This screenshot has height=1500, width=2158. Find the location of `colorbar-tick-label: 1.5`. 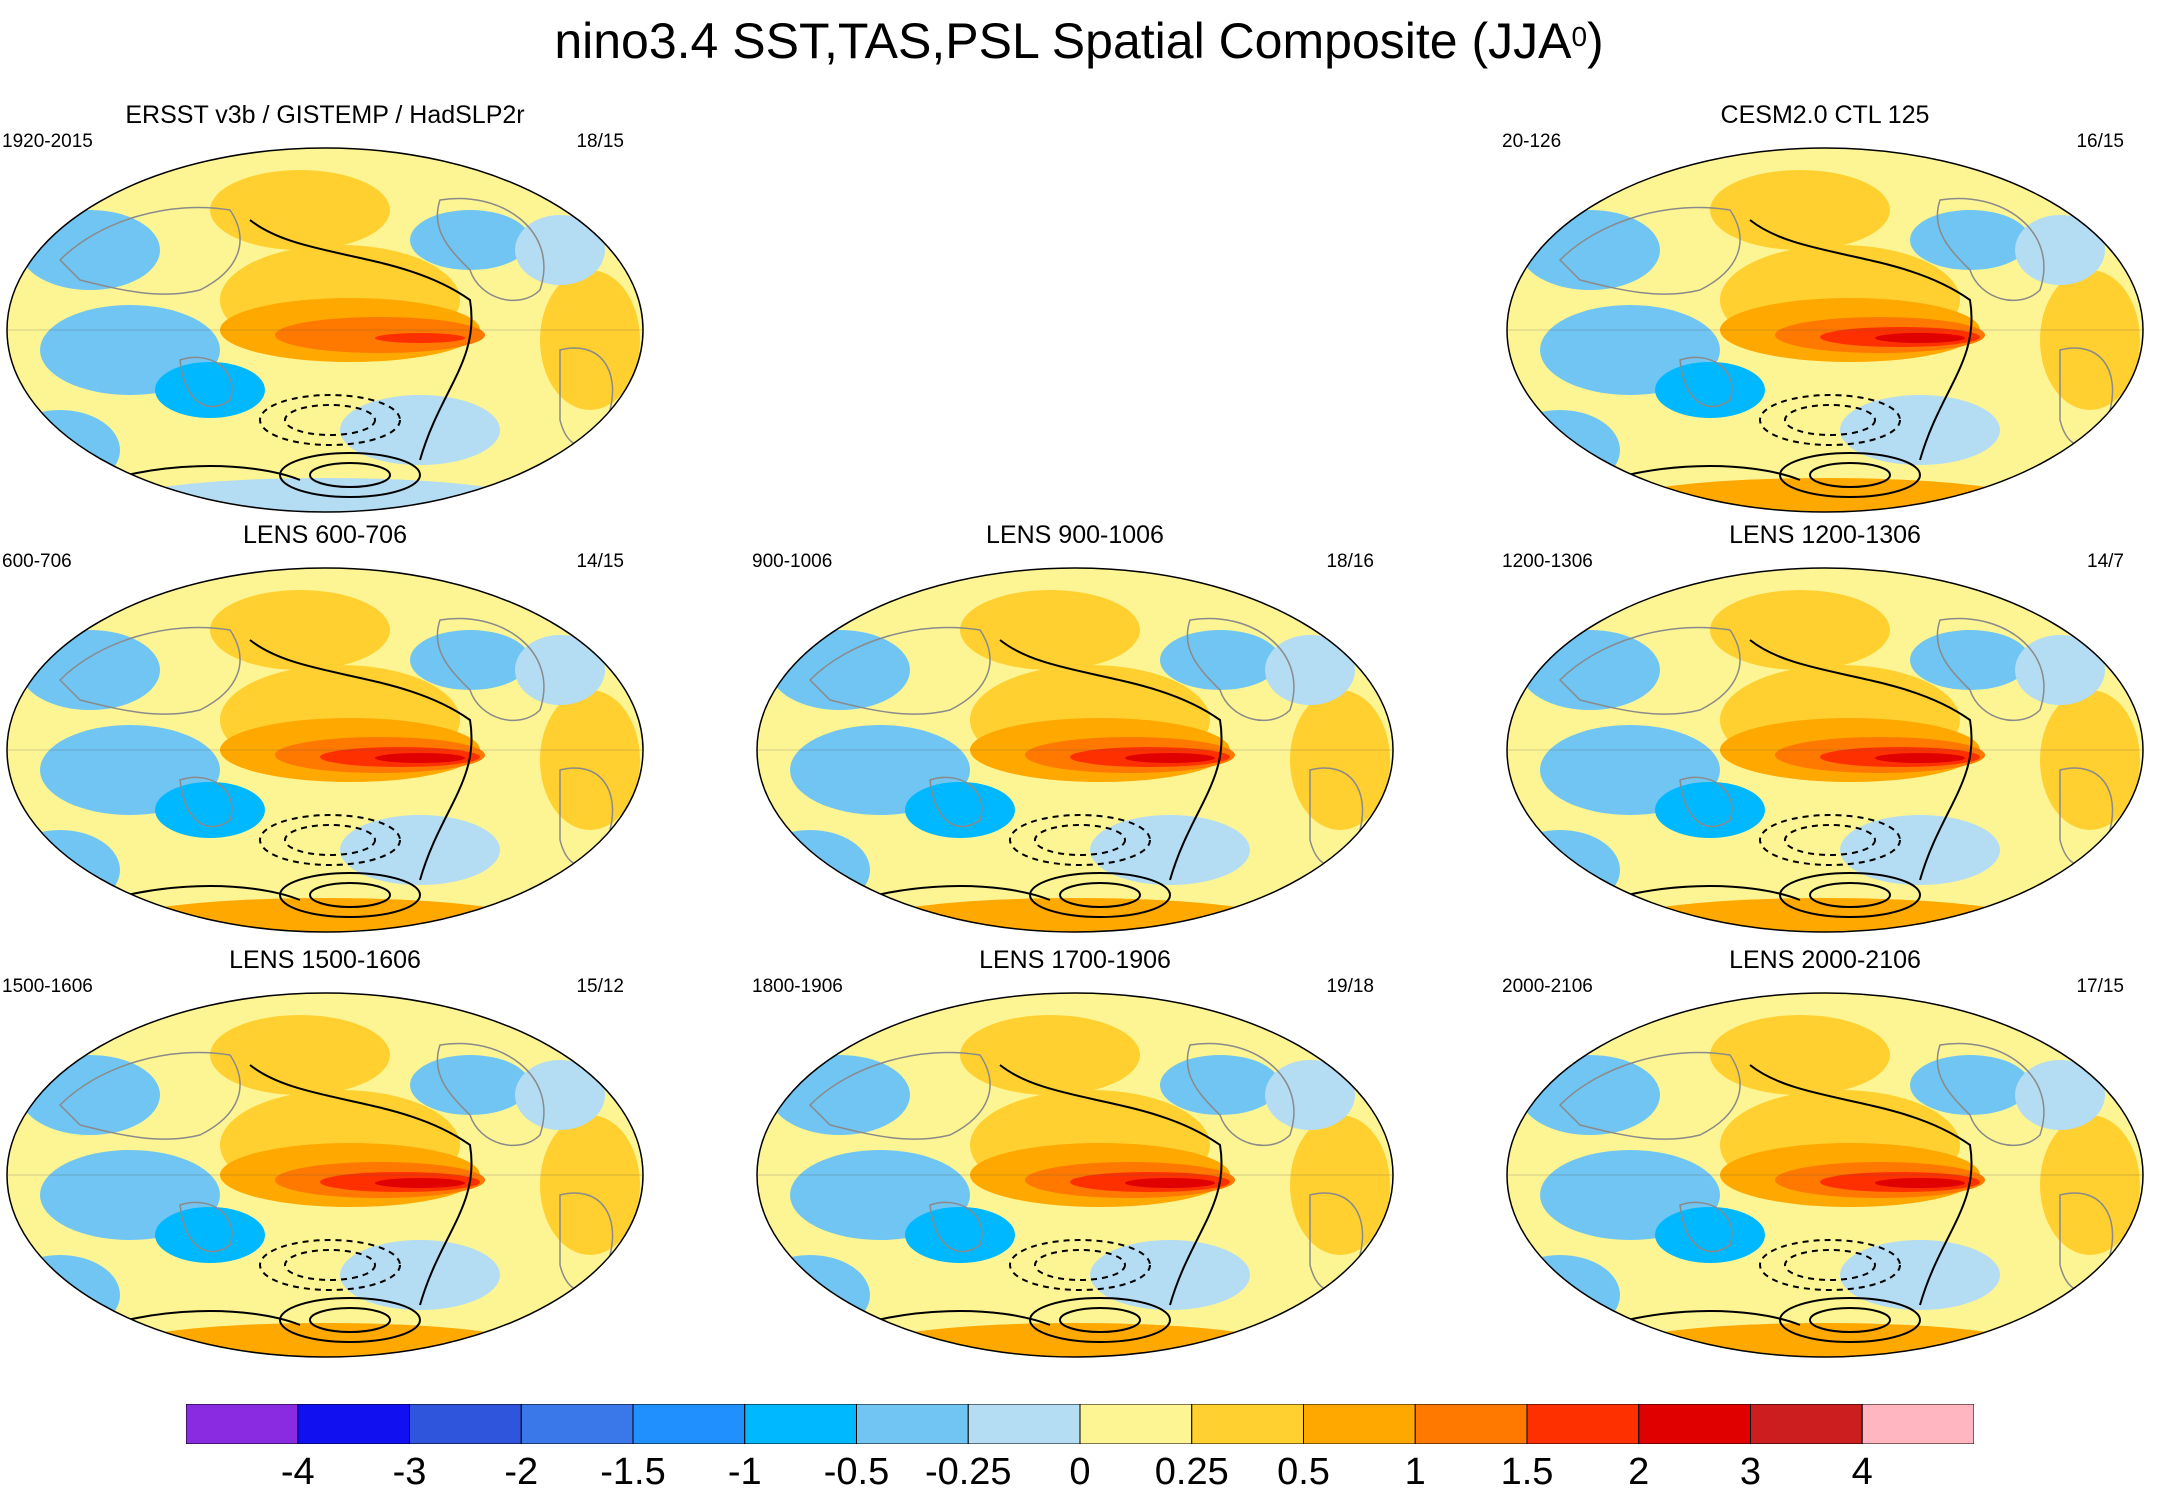

colorbar-tick-label: 1.5 is located at coordinates (1527, 1472).